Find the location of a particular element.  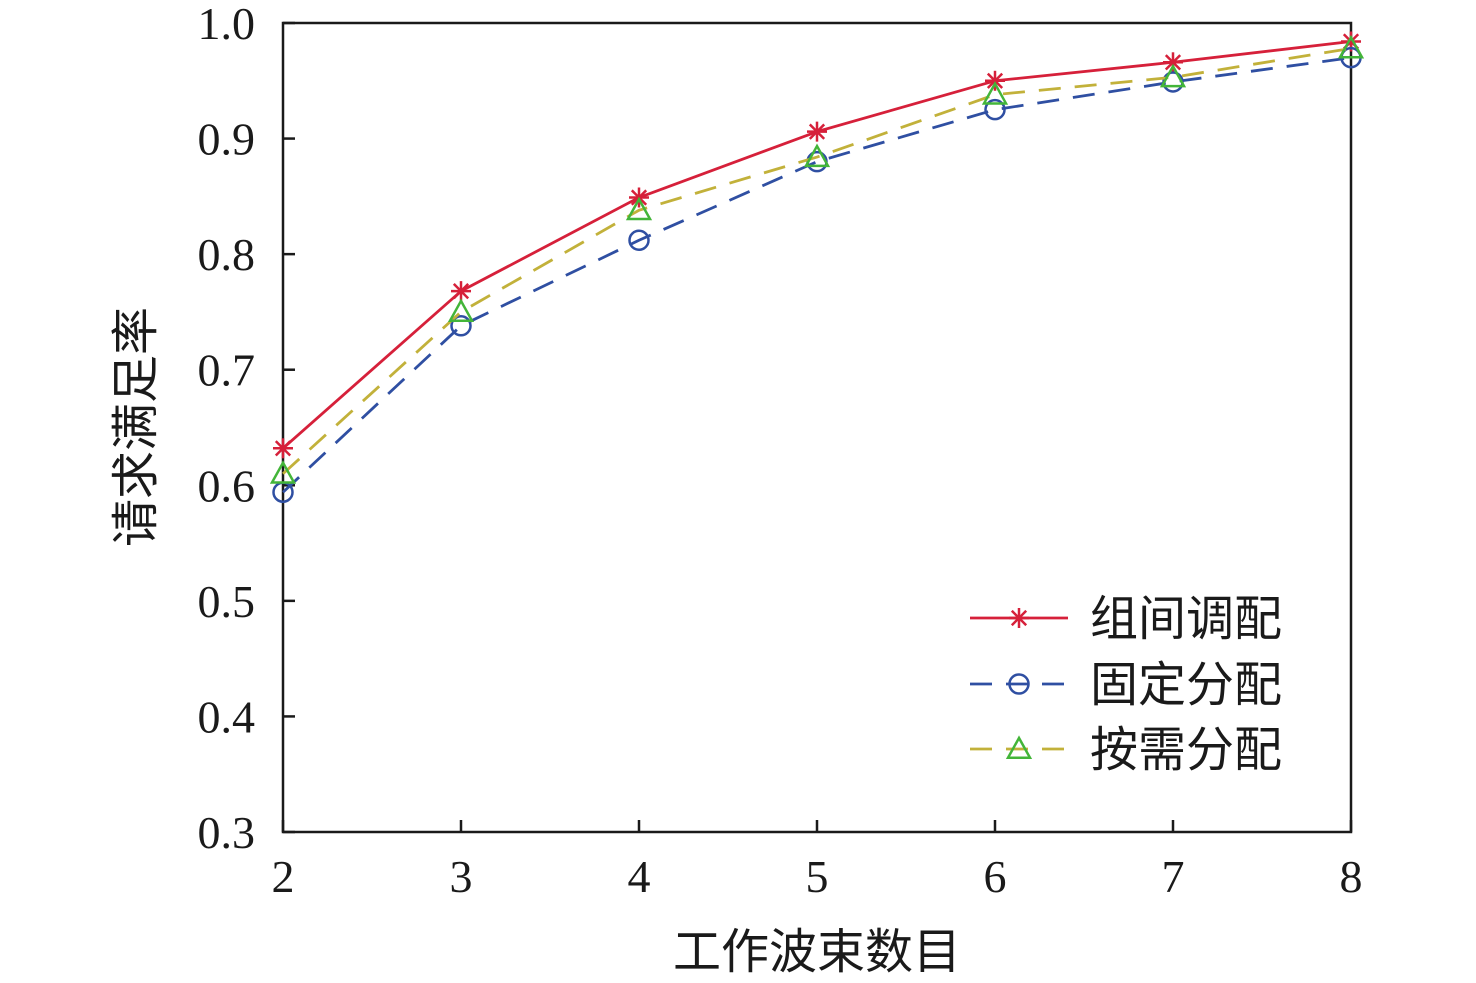

legend-label: 固定分配 is located at coordinates (1186, 685).